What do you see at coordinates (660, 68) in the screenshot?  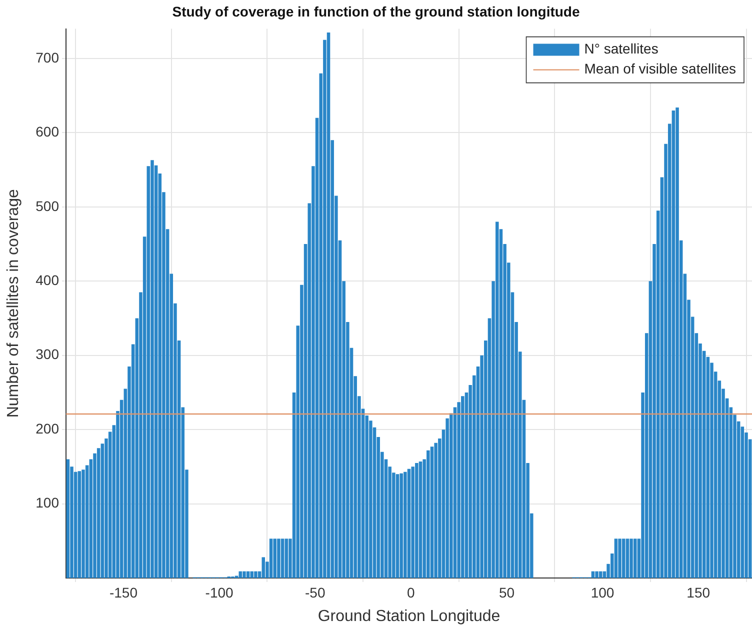 I see `legend-label: Mean of visible satellites` at bounding box center [660, 68].